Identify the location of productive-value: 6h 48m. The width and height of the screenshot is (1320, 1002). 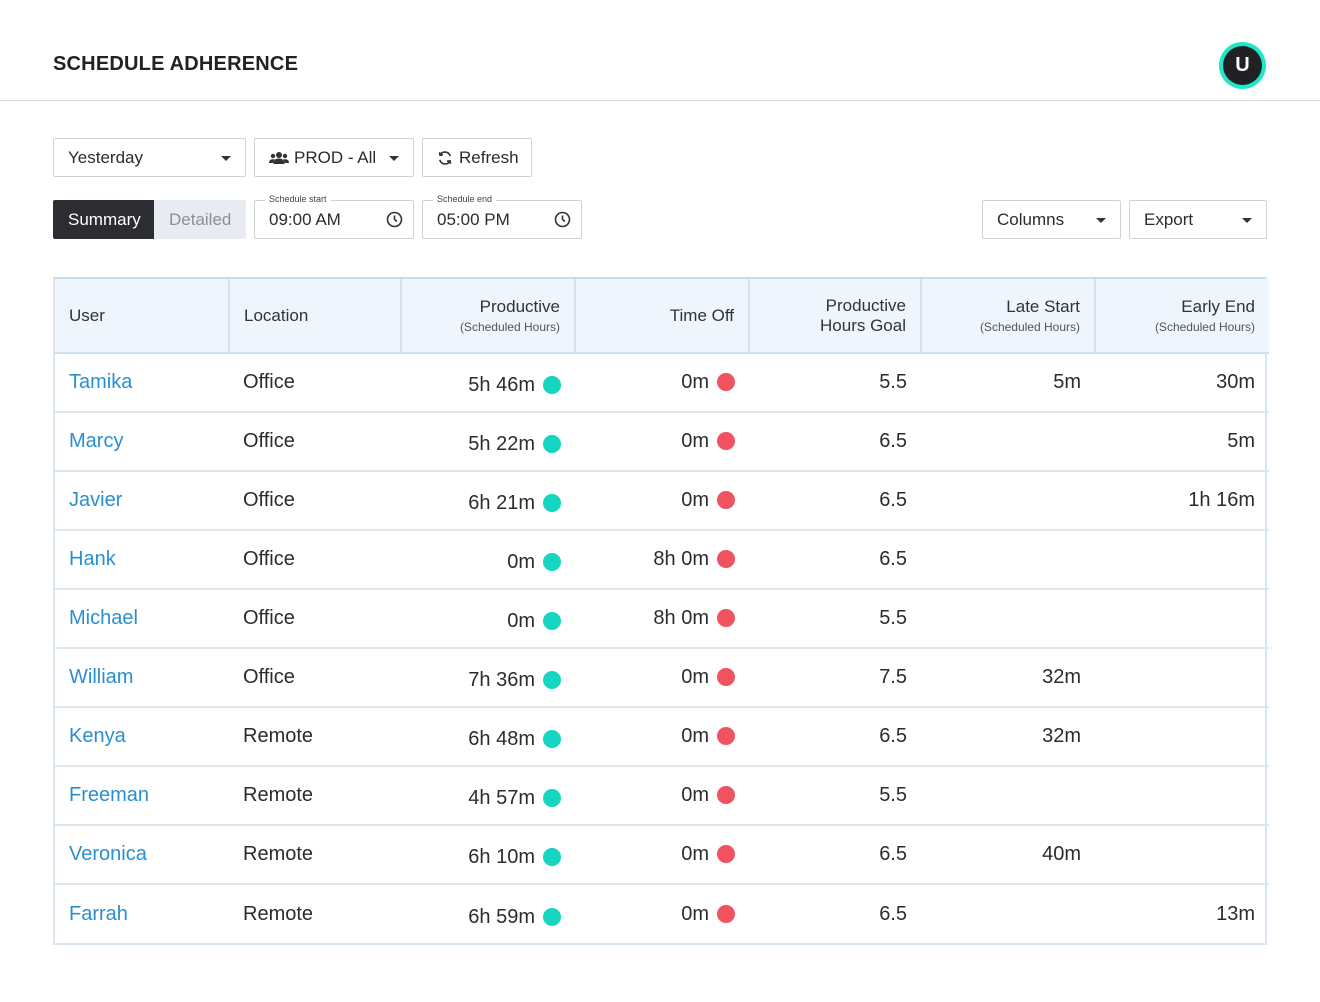
(501, 739).